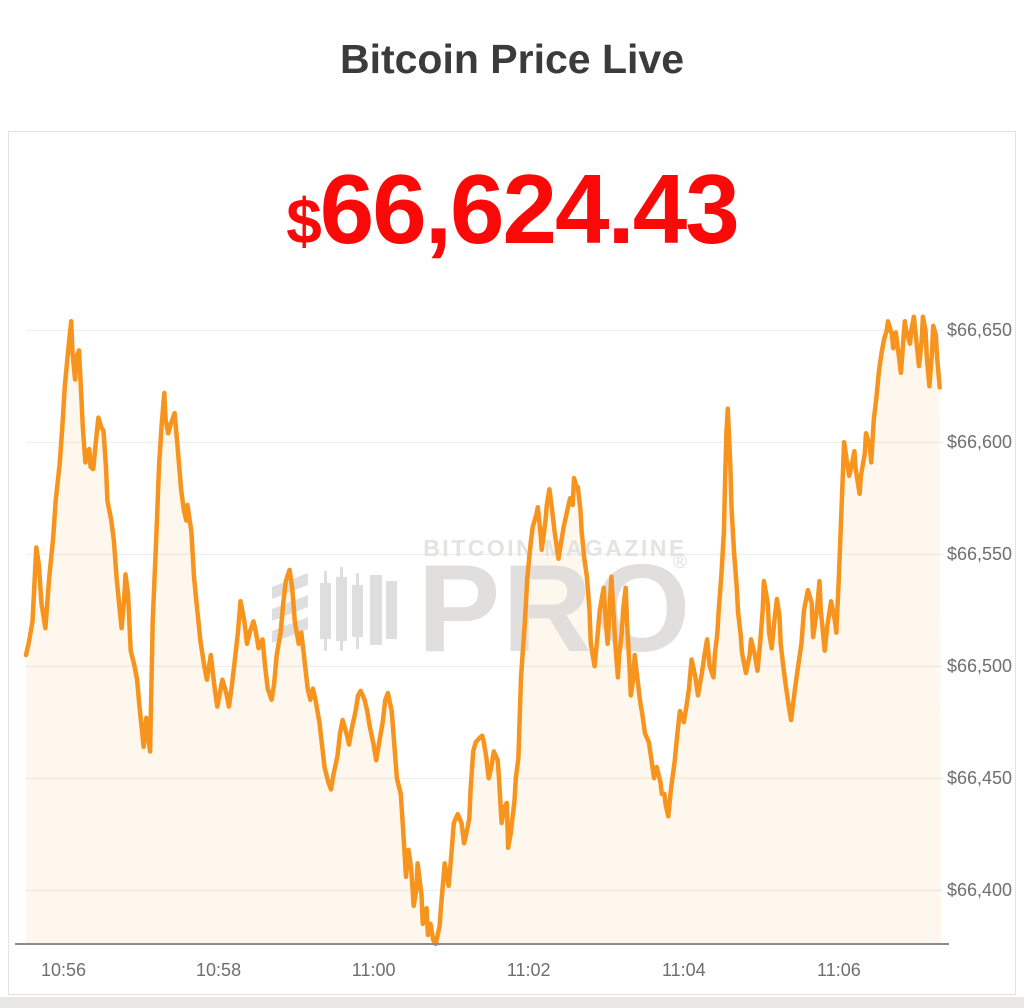 Image resolution: width=1024 pixels, height=1008 pixels. I want to click on currency-symbol: $, so click(304, 221).